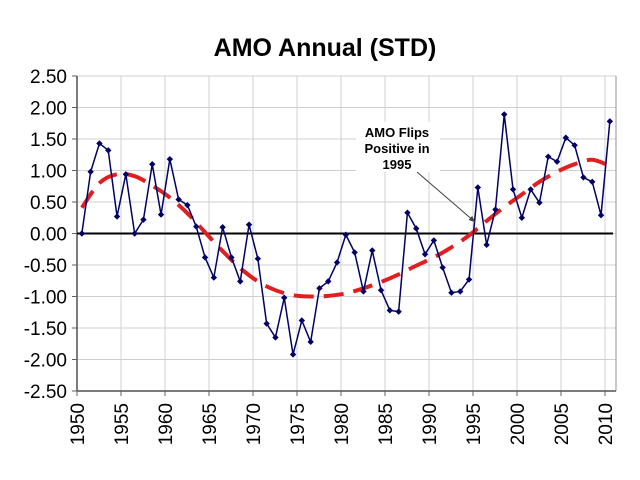 This screenshot has width=640, height=480. Describe the element at coordinates (166, 424) in the screenshot. I see `x-tick-label: 1960` at that location.